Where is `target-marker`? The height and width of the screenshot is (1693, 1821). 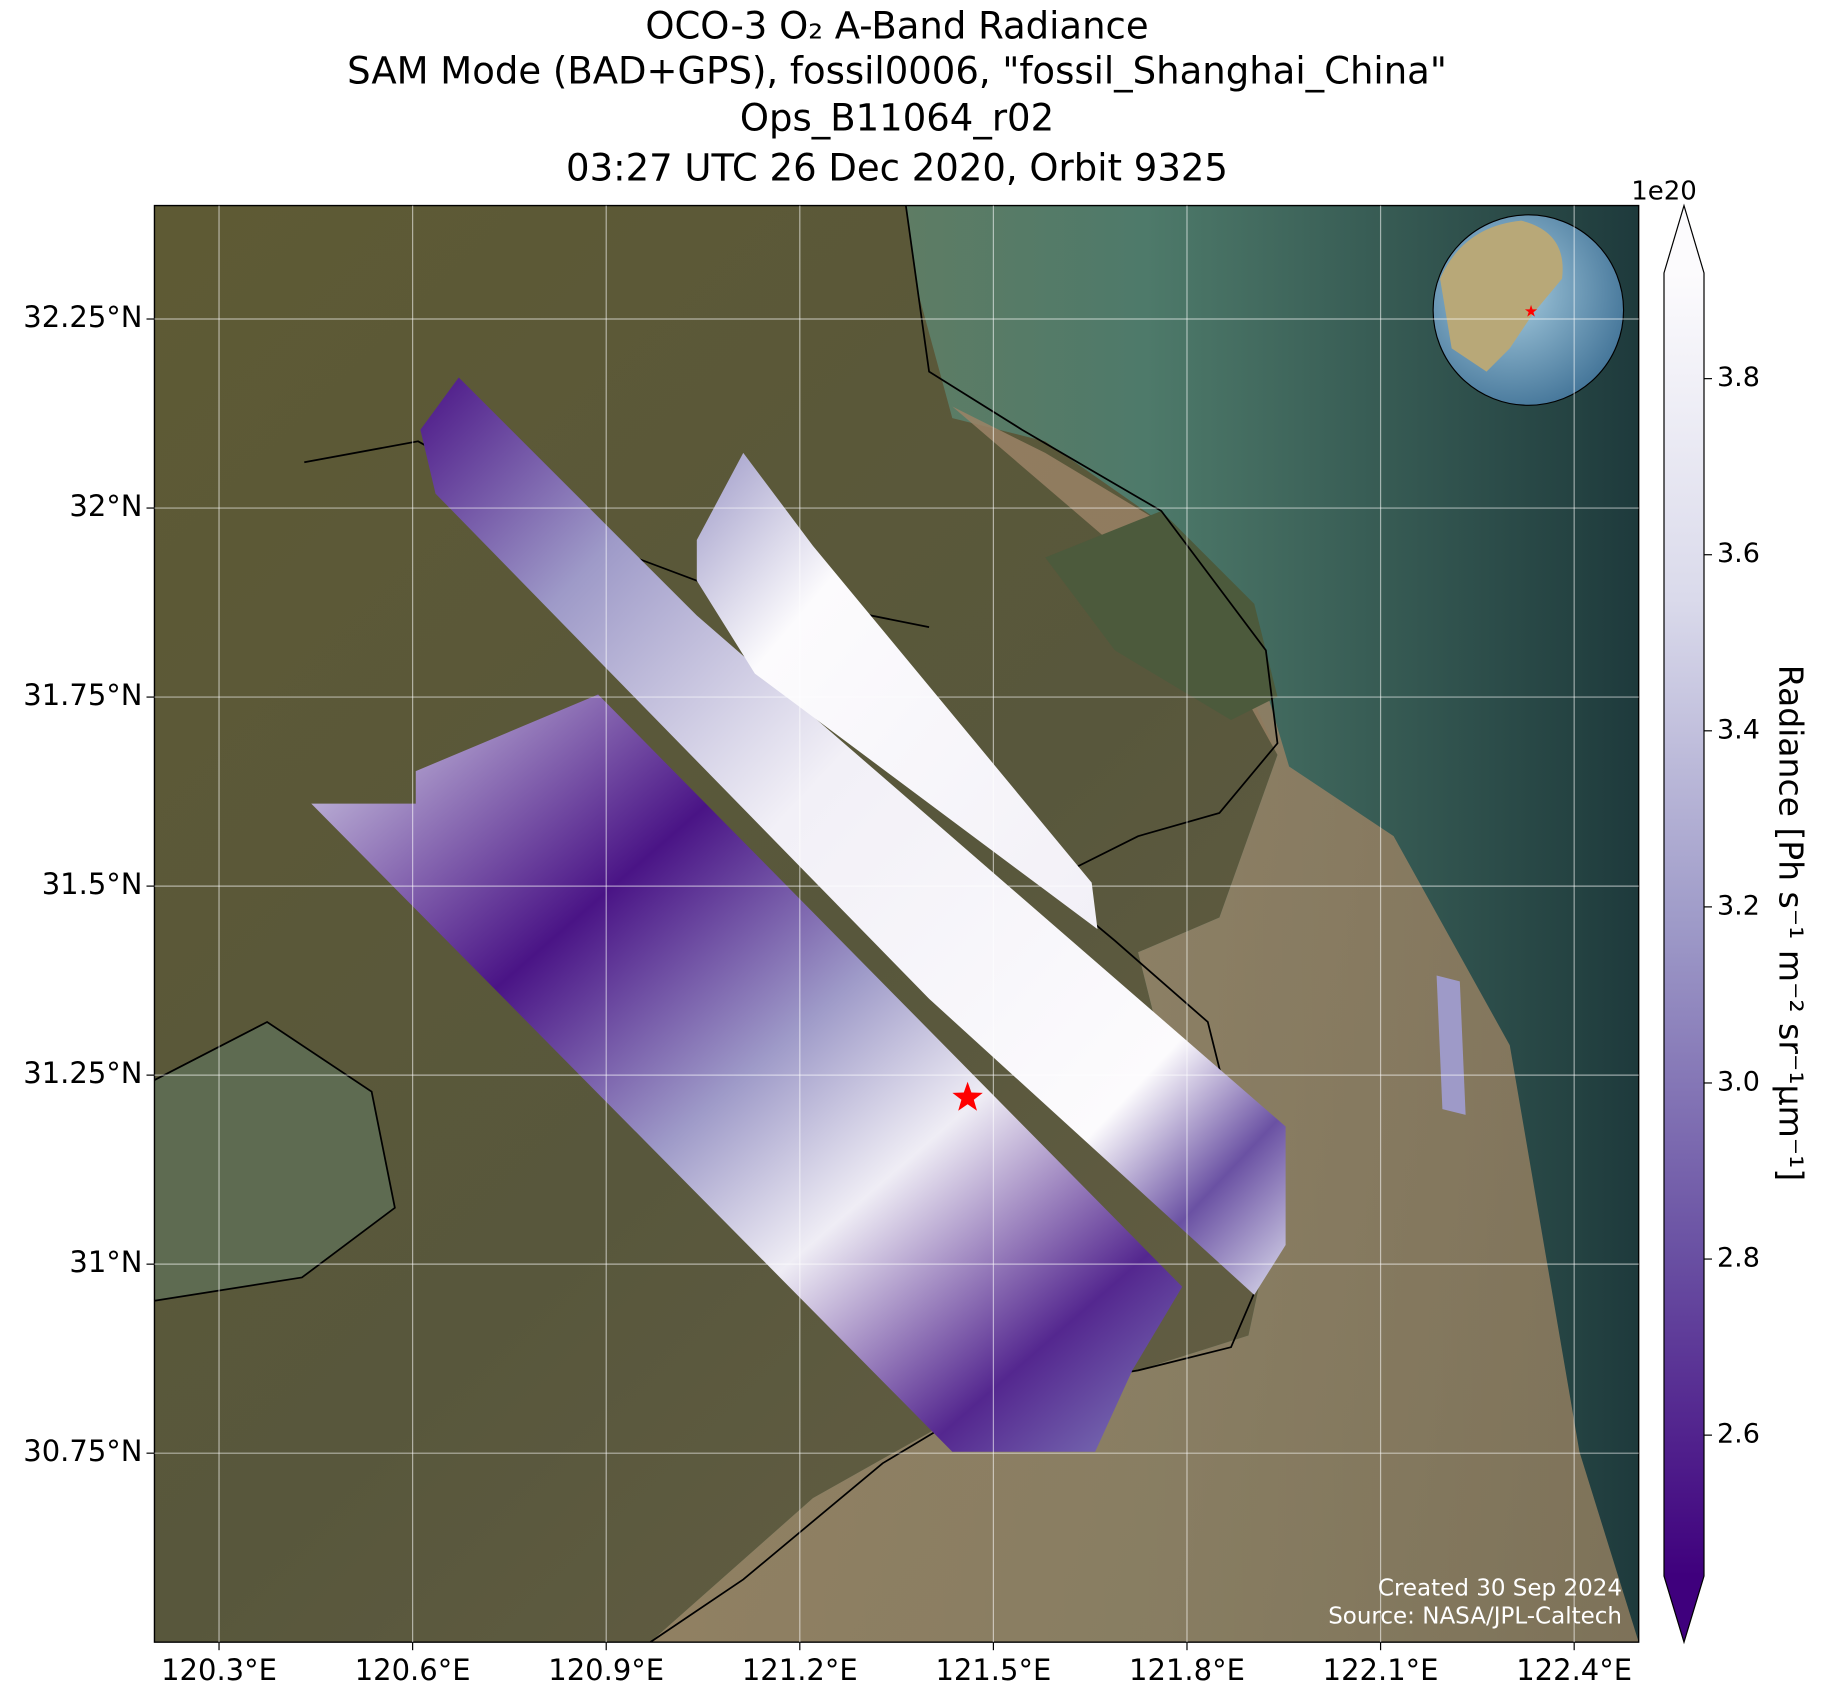
target-marker is located at coordinates (967, 1096).